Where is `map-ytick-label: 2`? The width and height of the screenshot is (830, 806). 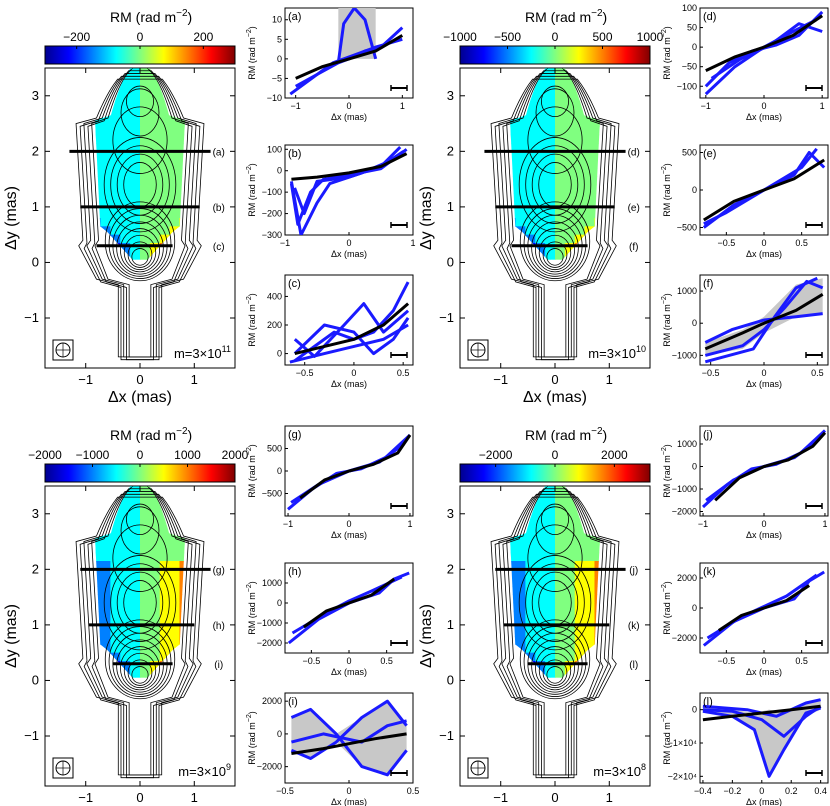
map-ytick-label: 2 is located at coordinates (35, 568).